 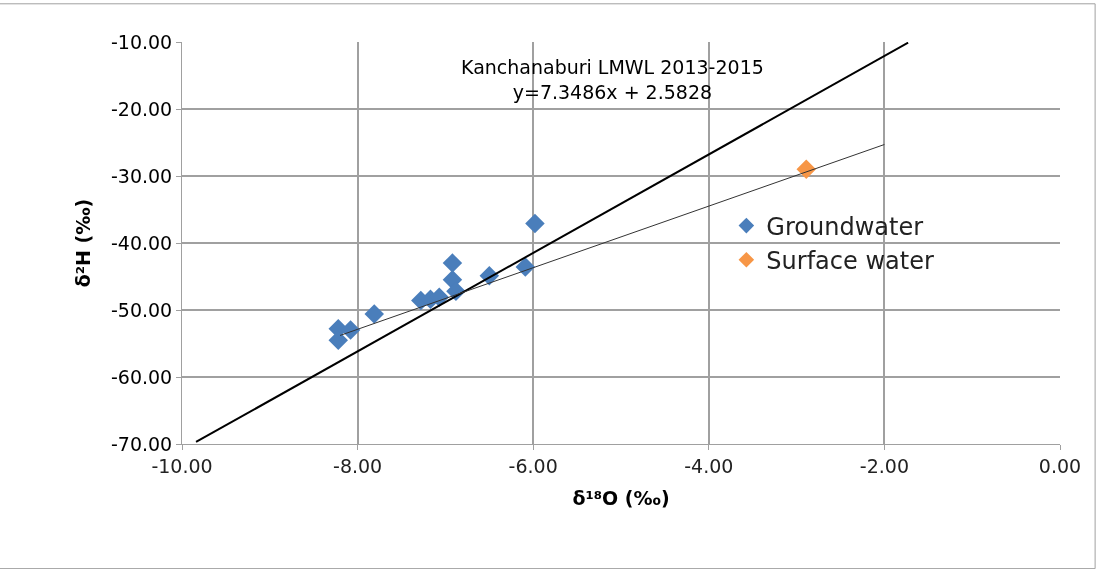 I want to click on x-tick-label: -4.00, so click(x=709, y=465).